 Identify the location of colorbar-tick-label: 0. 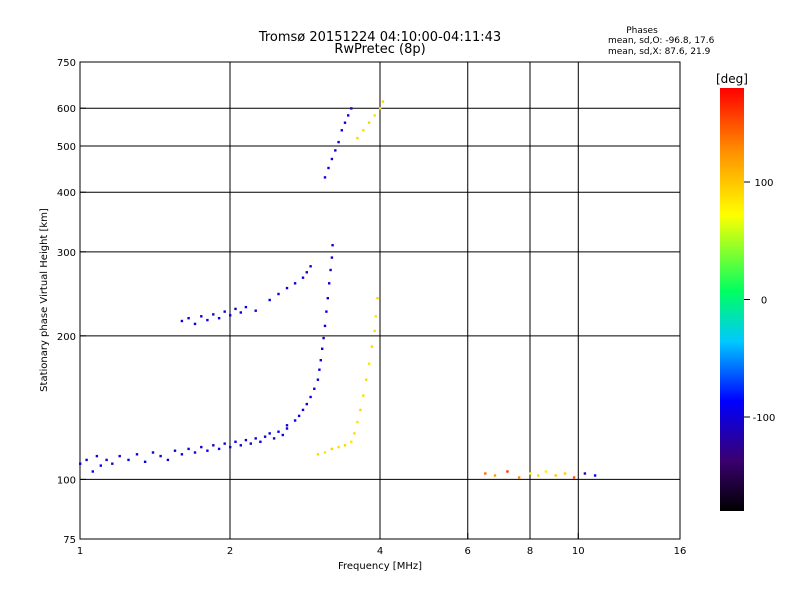
(764, 301).